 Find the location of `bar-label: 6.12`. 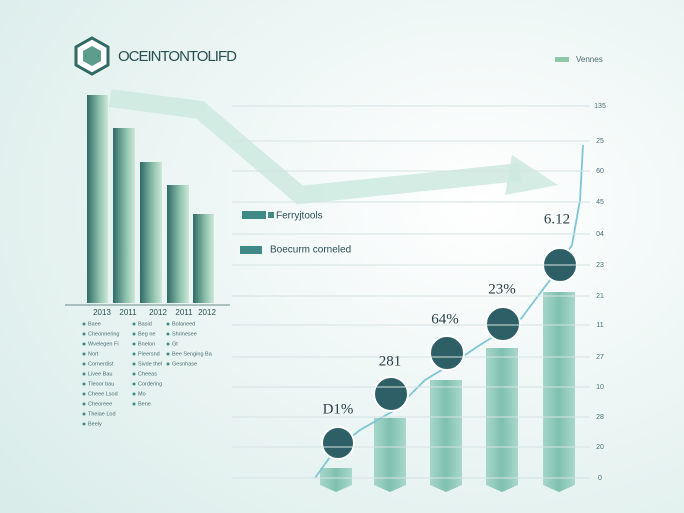

bar-label: 6.12 is located at coordinates (557, 219).